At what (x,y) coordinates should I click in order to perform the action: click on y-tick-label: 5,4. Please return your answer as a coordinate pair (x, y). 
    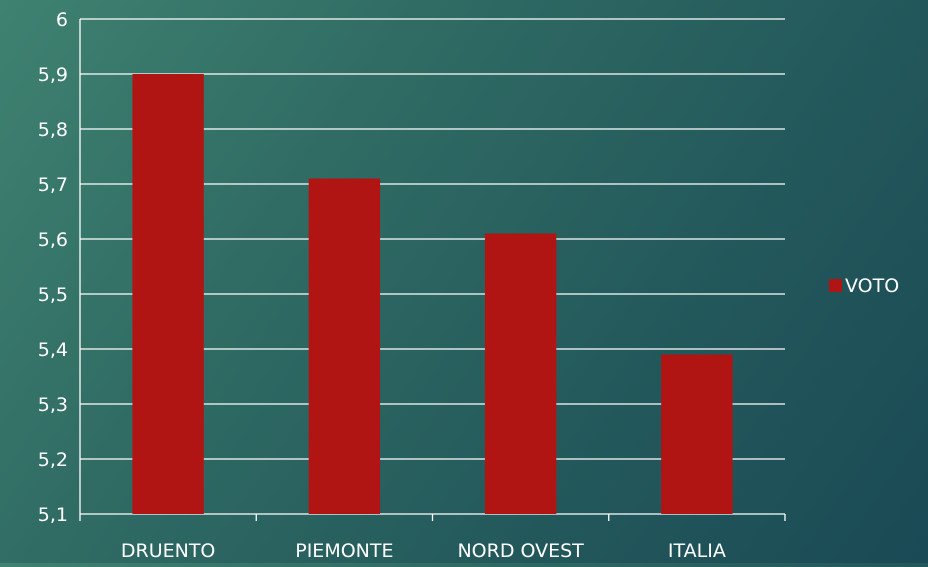
    Looking at the image, I should click on (53, 350).